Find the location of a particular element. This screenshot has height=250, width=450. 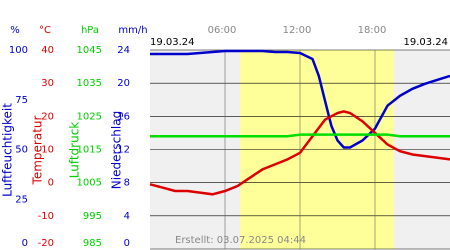

y-tick-label: 75 is located at coordinates (21, 100).